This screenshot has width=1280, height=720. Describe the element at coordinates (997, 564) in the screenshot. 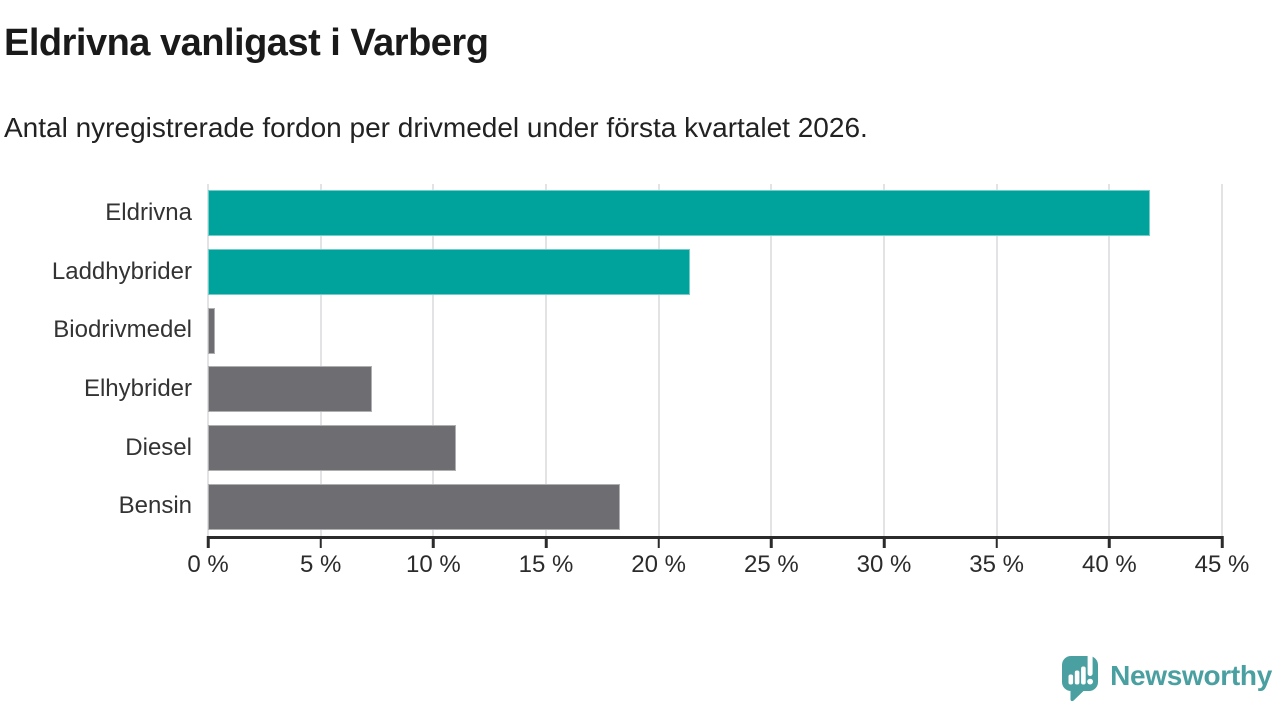

I see `x-tick-label-35: 35 %` at that location.